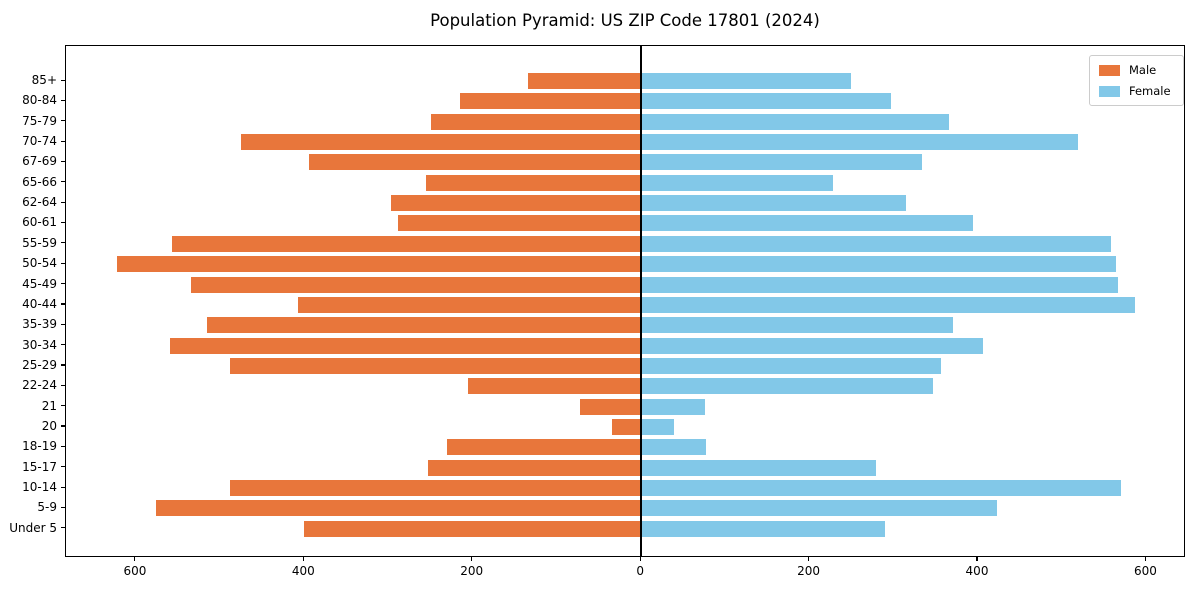 The image size is (1200, 600). I want to click on y-tick-label: 35-39, so click(39, 324).